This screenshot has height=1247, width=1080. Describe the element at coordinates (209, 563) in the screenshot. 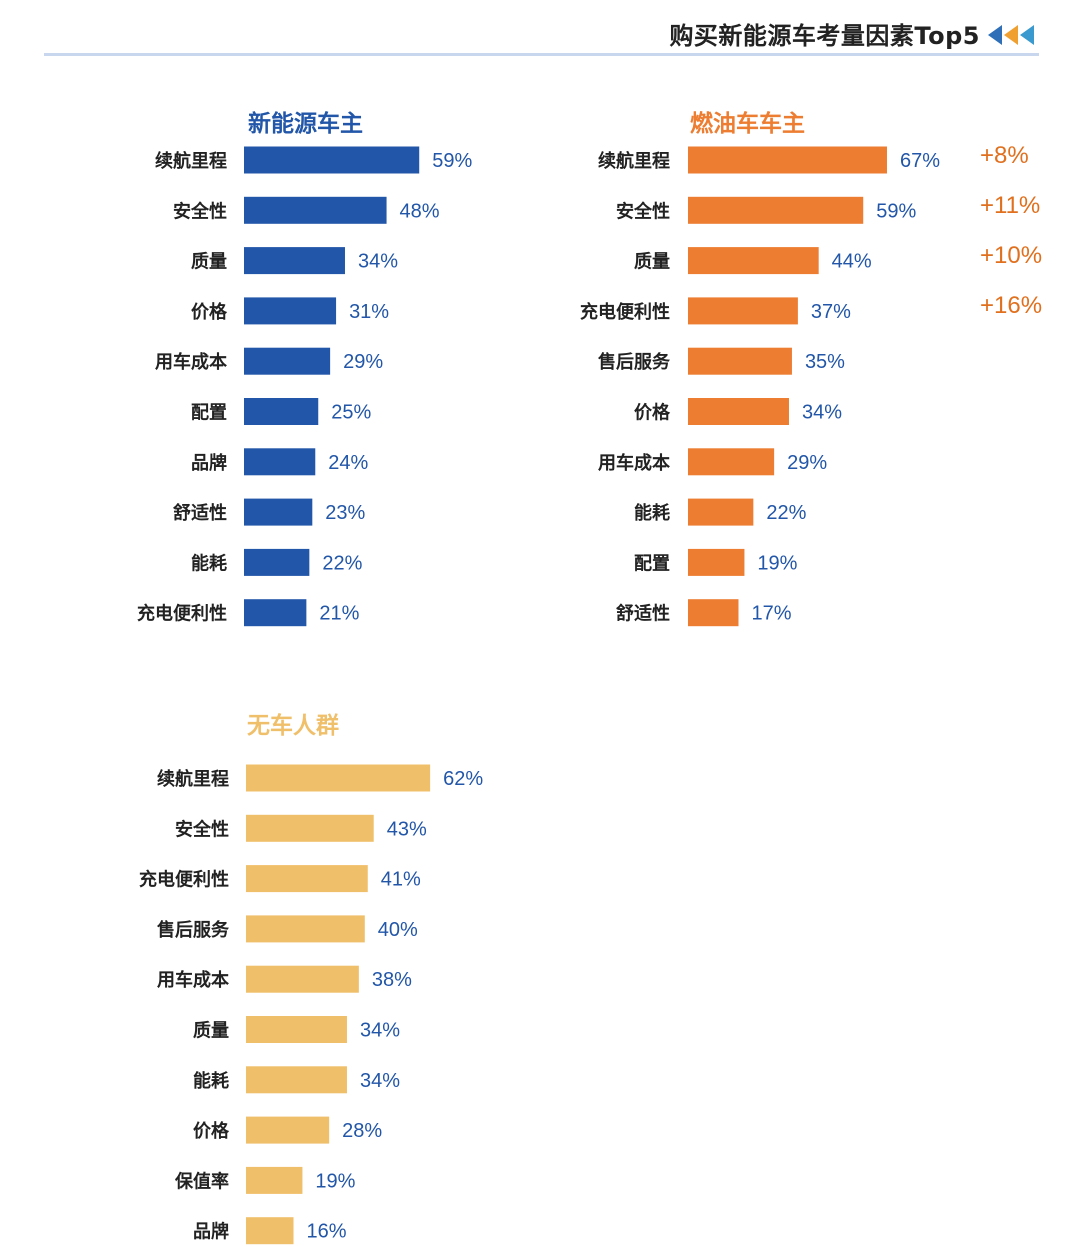

I see `nev-category-label: 能耗` at that location.